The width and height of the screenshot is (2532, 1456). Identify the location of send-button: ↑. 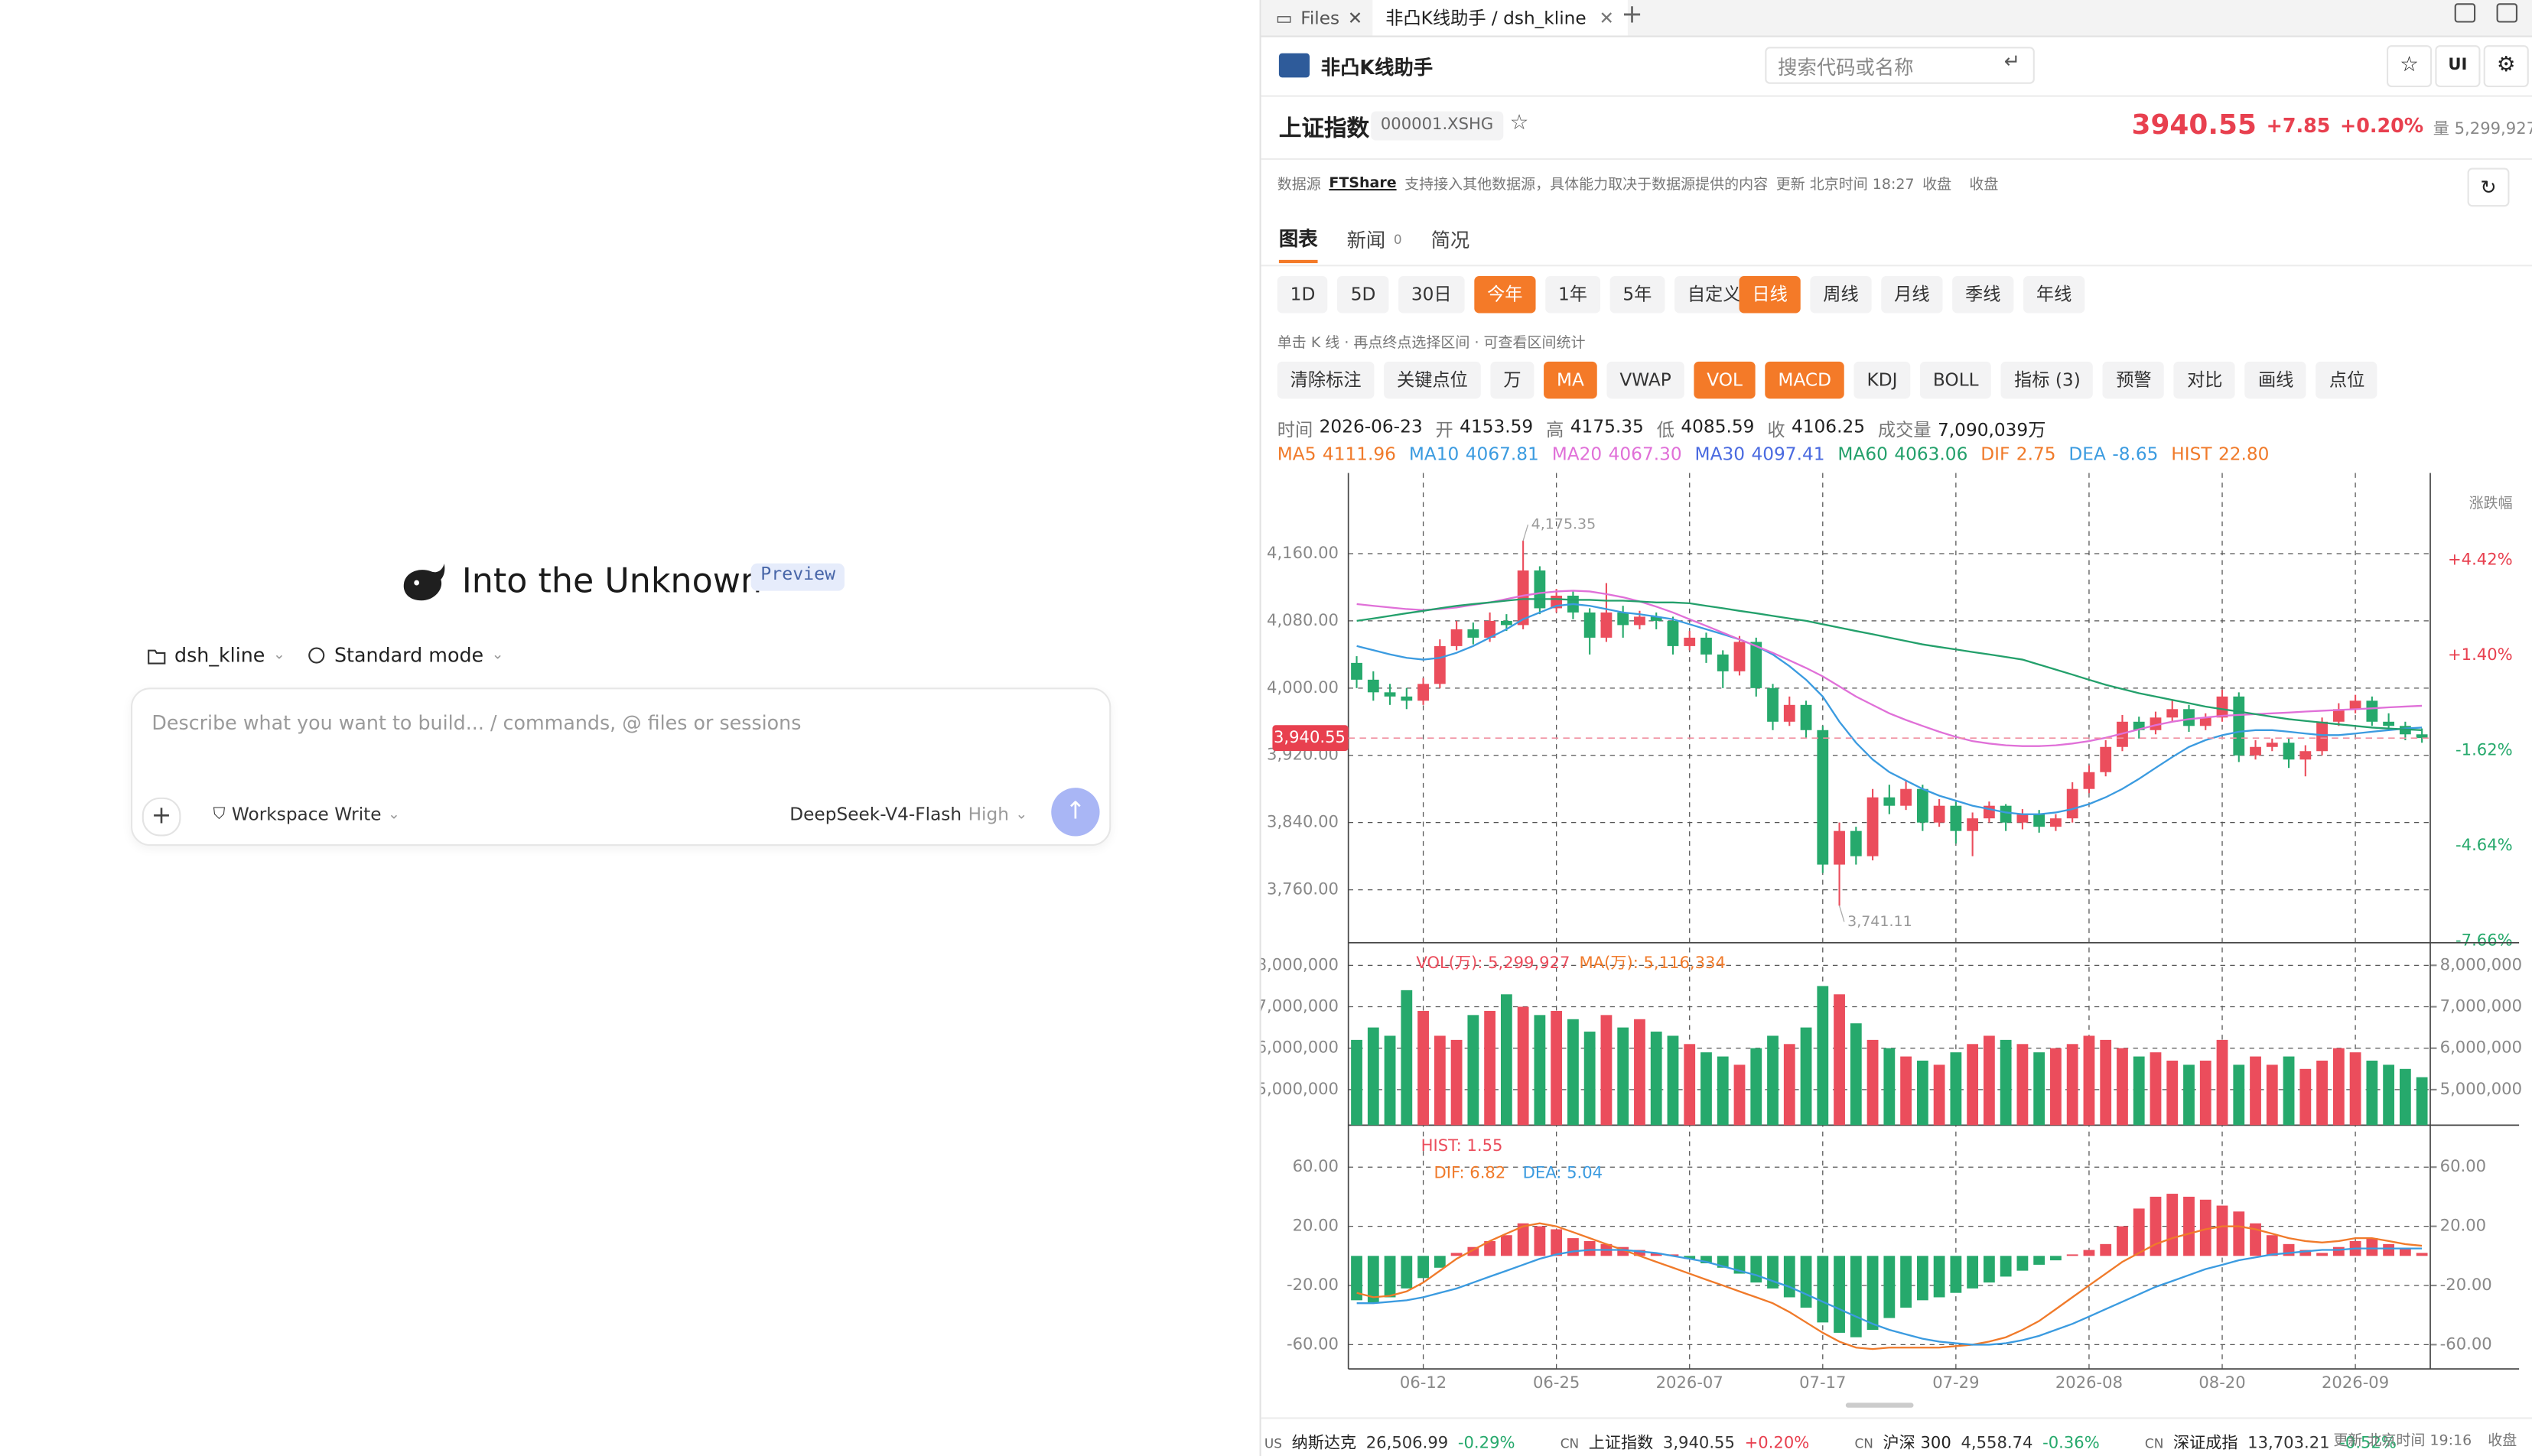
(1075, 812).